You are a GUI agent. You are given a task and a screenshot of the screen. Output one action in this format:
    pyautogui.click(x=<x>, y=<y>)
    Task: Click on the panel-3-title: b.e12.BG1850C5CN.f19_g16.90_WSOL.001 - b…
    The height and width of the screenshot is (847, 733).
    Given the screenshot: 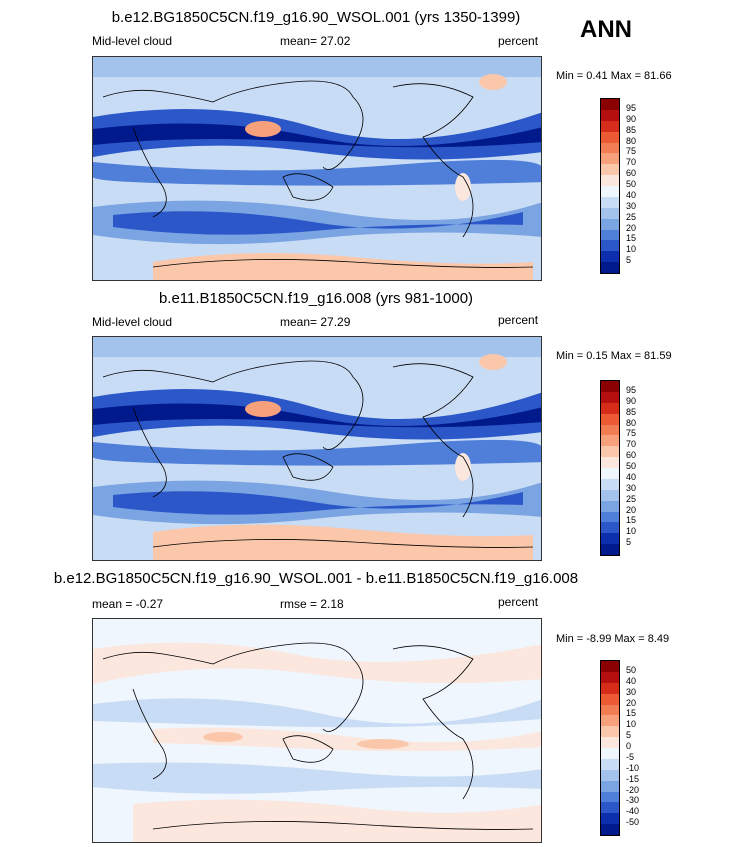 What is the action you would take?
    pyautogui.click(x=316, y=578)
    